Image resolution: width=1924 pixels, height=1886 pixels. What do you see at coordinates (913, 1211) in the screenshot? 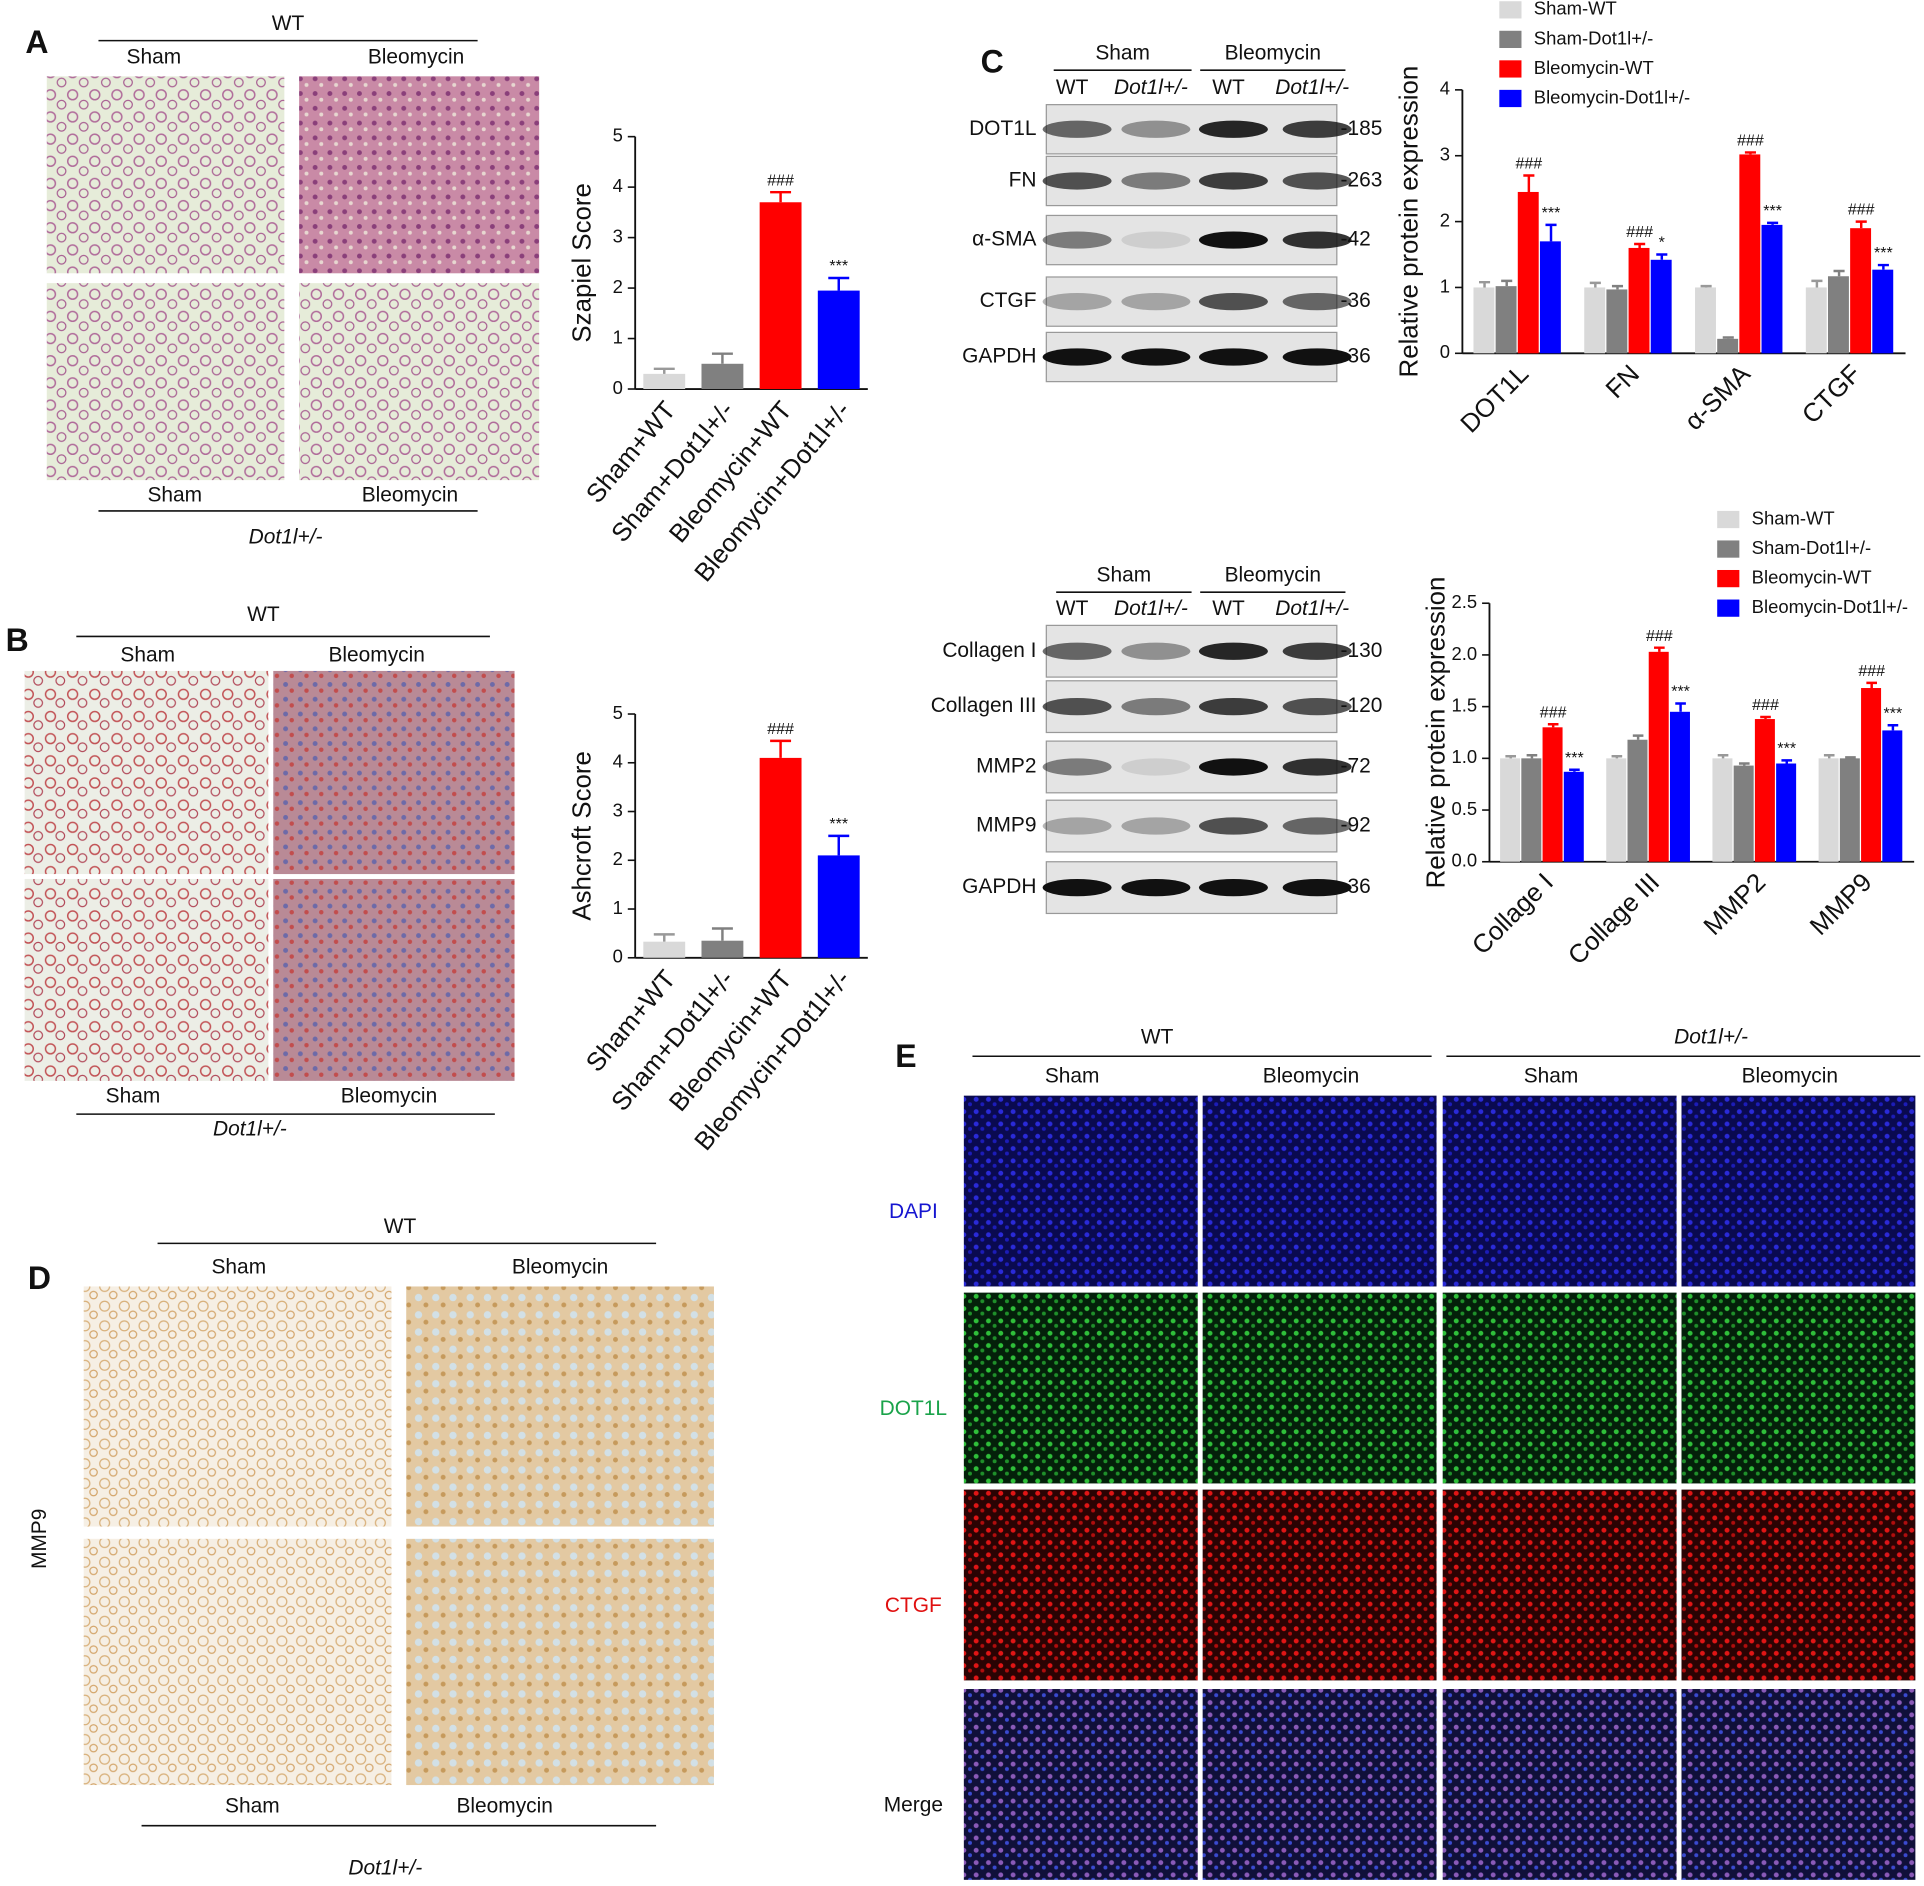
I see `row-label: DAPI` at bounding box center [913, 1211].